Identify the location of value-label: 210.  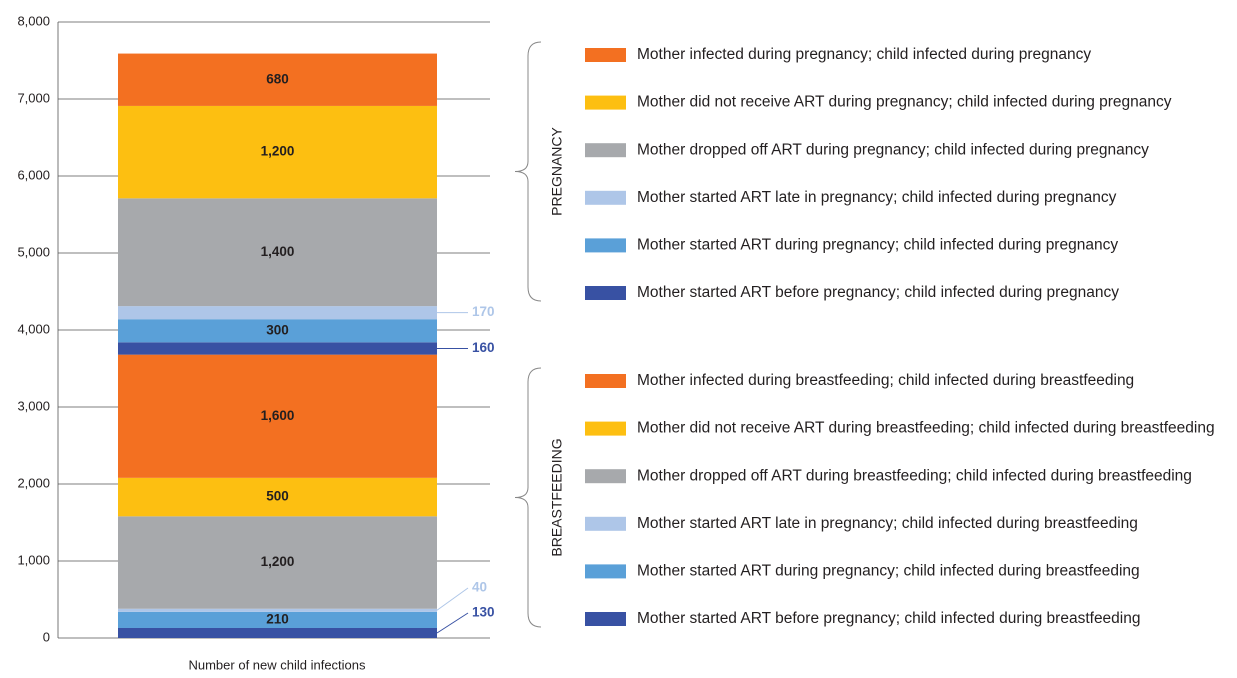
(277, 618).